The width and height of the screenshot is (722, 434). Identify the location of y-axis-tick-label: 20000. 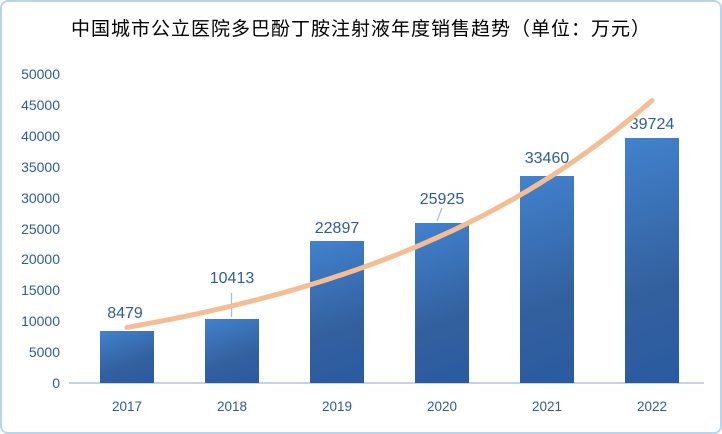
(40, 259).